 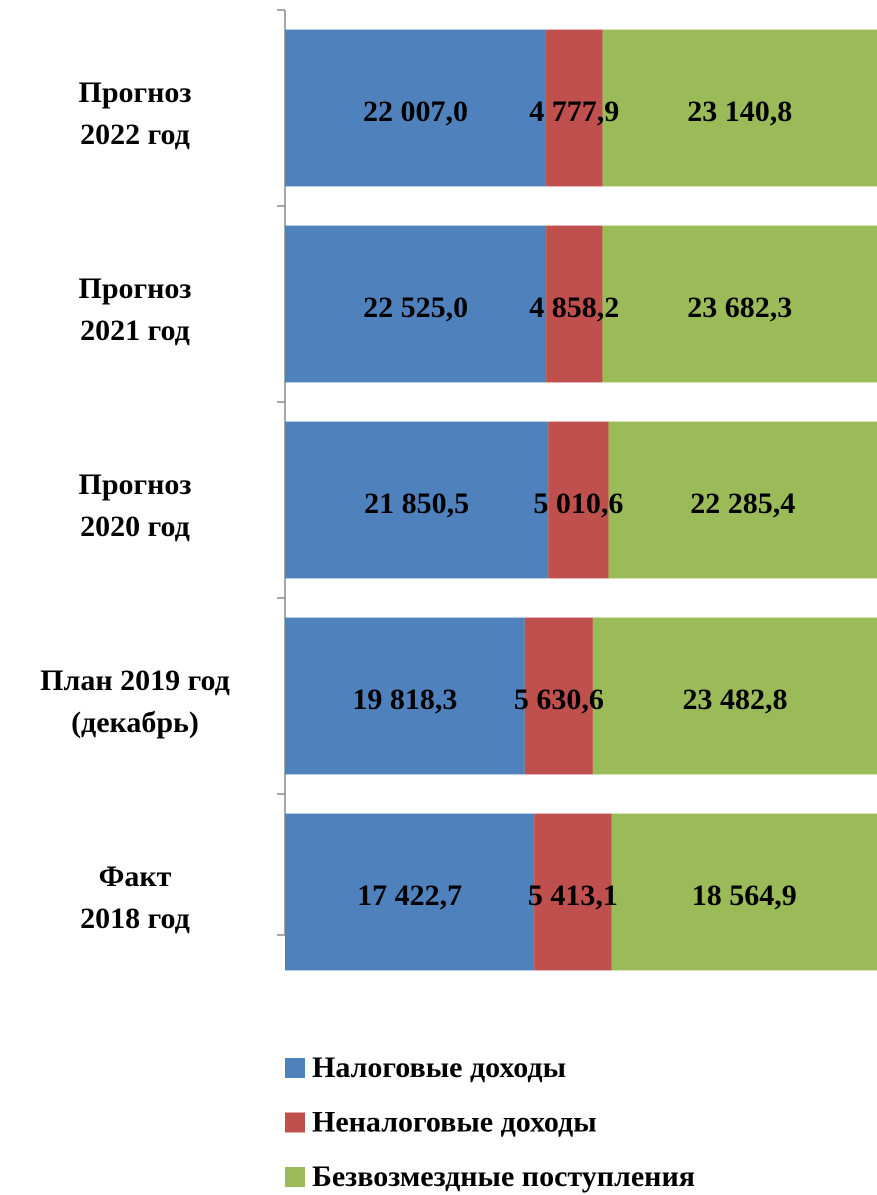 What do you see at coordinates (744, 895) in the screenshot?
I see `value-label: 18 564,9` at bounding box center [744, 895].